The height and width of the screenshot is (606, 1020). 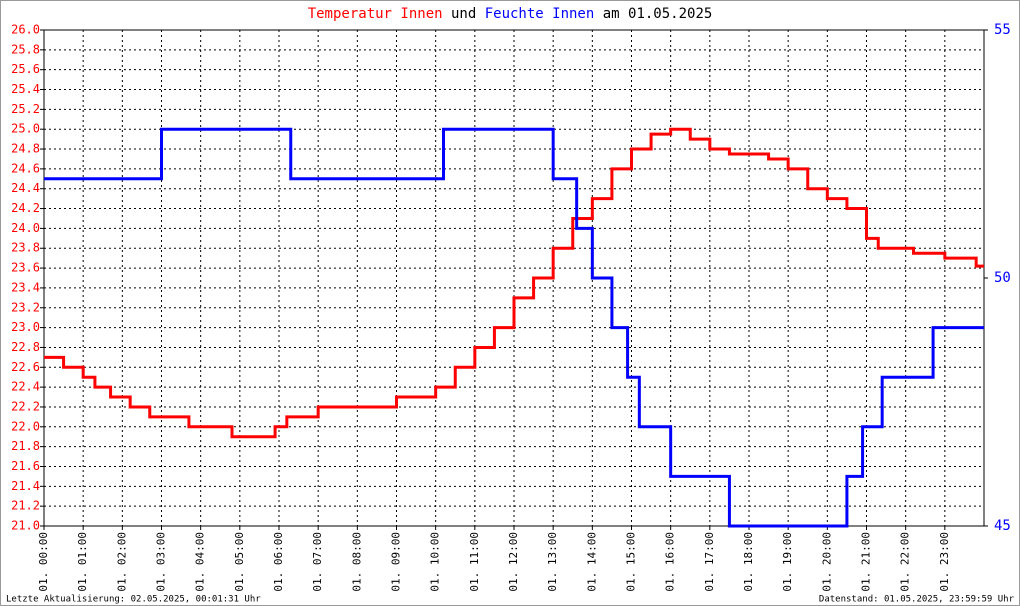 What do you see at coordinates (25, 387) in the screenshot?
I see `y-tick-label: 22.4` at bounding box center [25, 387].